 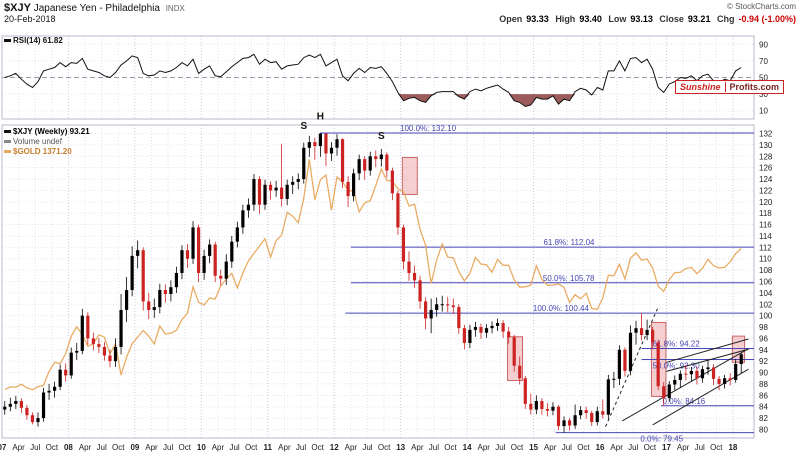 I want to click on svg-text: 15, so click(x=533, y=447).